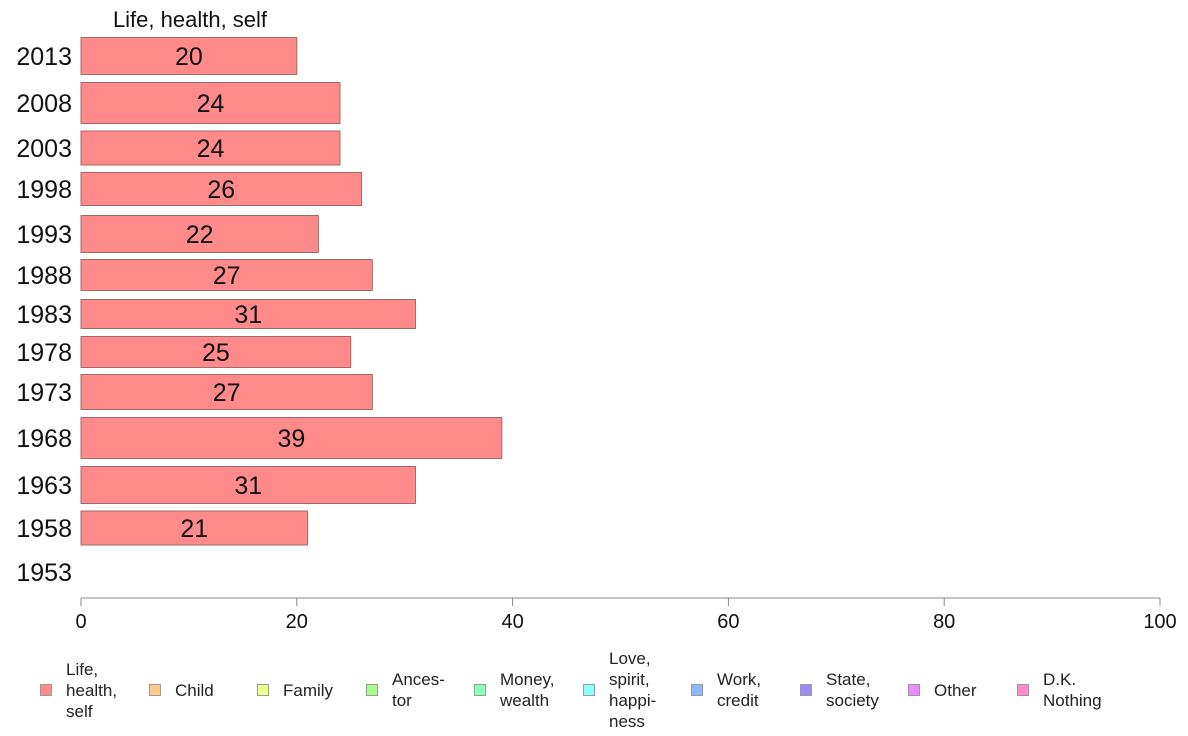  I want to click on legend-item: Ances- tor, so click(405, 690).